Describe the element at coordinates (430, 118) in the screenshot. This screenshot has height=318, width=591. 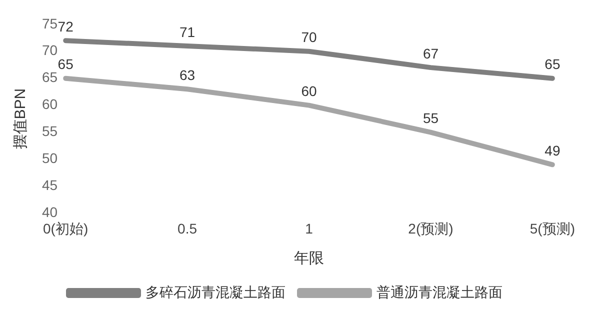
I see `data-label: 55` at that location.